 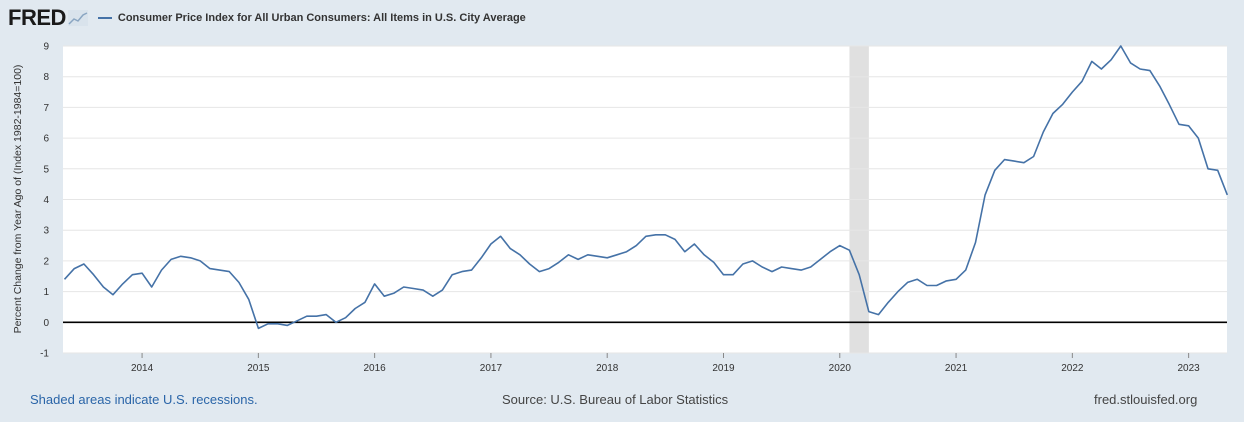 I want to click on y-tick-label: 1, so click(x=46, y=292).